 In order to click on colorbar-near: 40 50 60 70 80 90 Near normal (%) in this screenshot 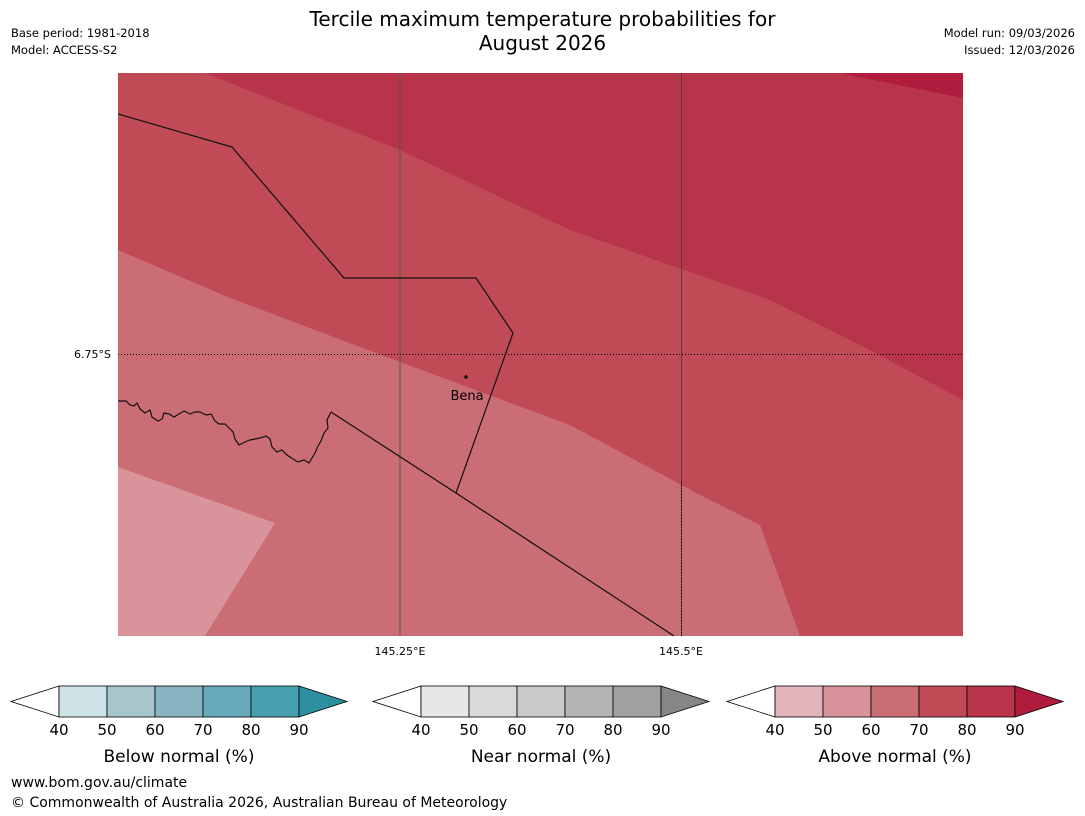, I will do `click(541, 726)`.